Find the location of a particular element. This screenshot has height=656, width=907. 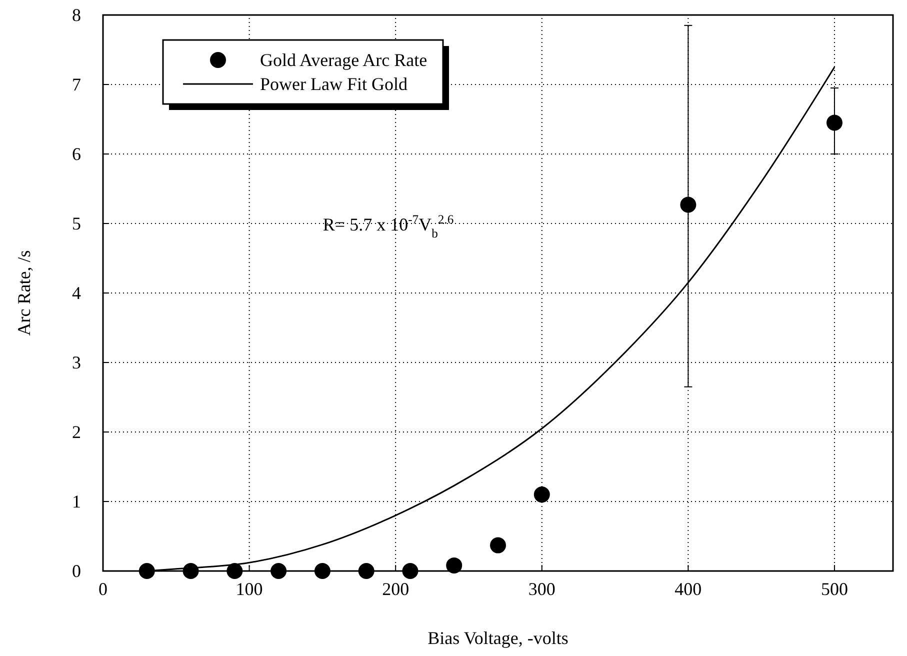

x-tick-label: 200 is located at coordinates (396, 589).